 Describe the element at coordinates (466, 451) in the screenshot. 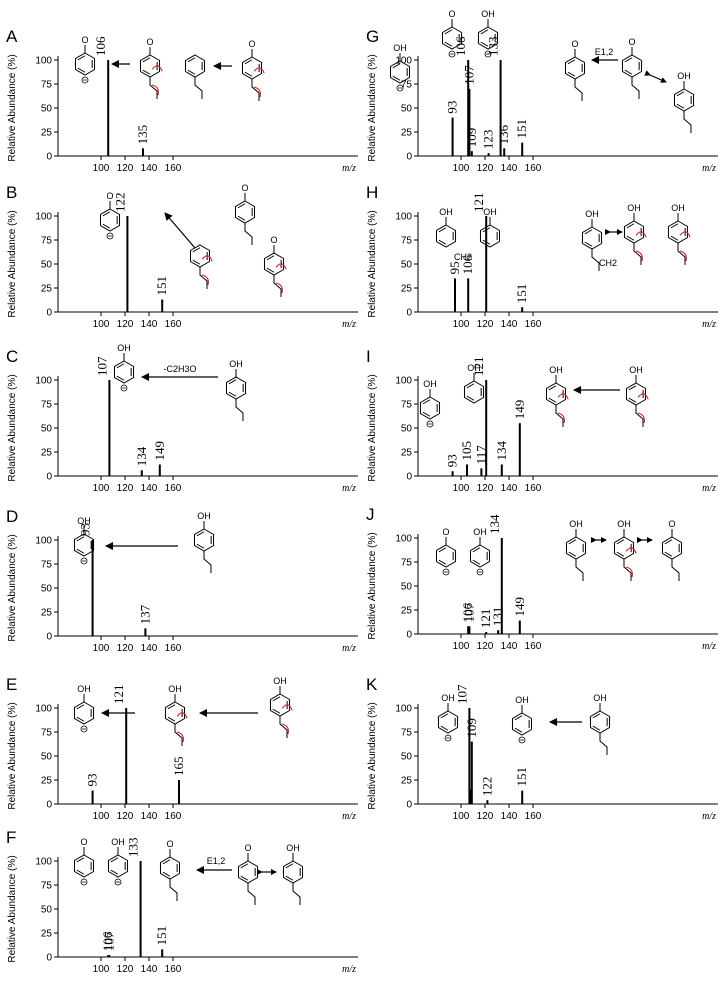

I see `peak-label-105: 105` at that location.